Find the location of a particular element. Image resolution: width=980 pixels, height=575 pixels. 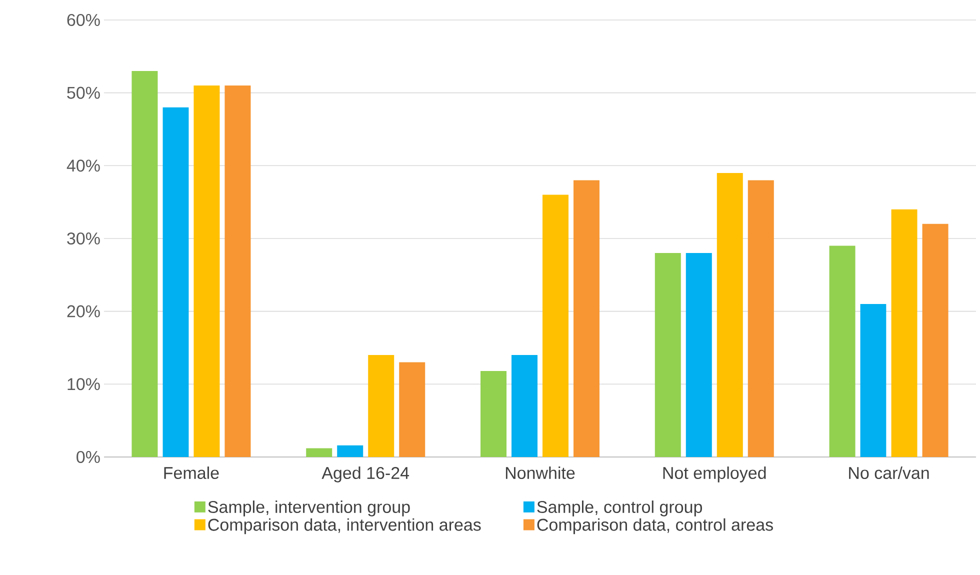

y-tick-label: 20% is located at coordinates (83, 311).